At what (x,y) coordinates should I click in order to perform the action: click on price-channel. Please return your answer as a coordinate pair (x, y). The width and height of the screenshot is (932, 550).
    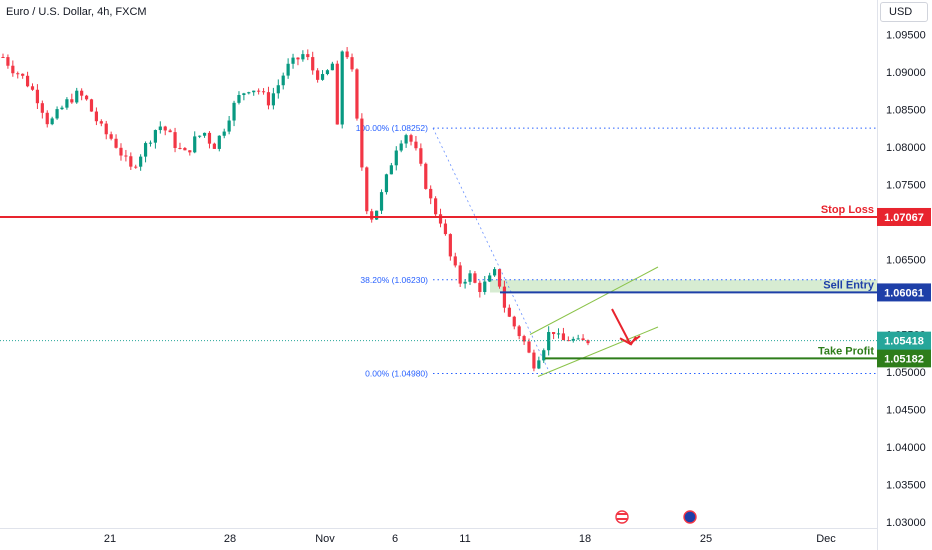
    Looking at the image, I should click on (594, 321).